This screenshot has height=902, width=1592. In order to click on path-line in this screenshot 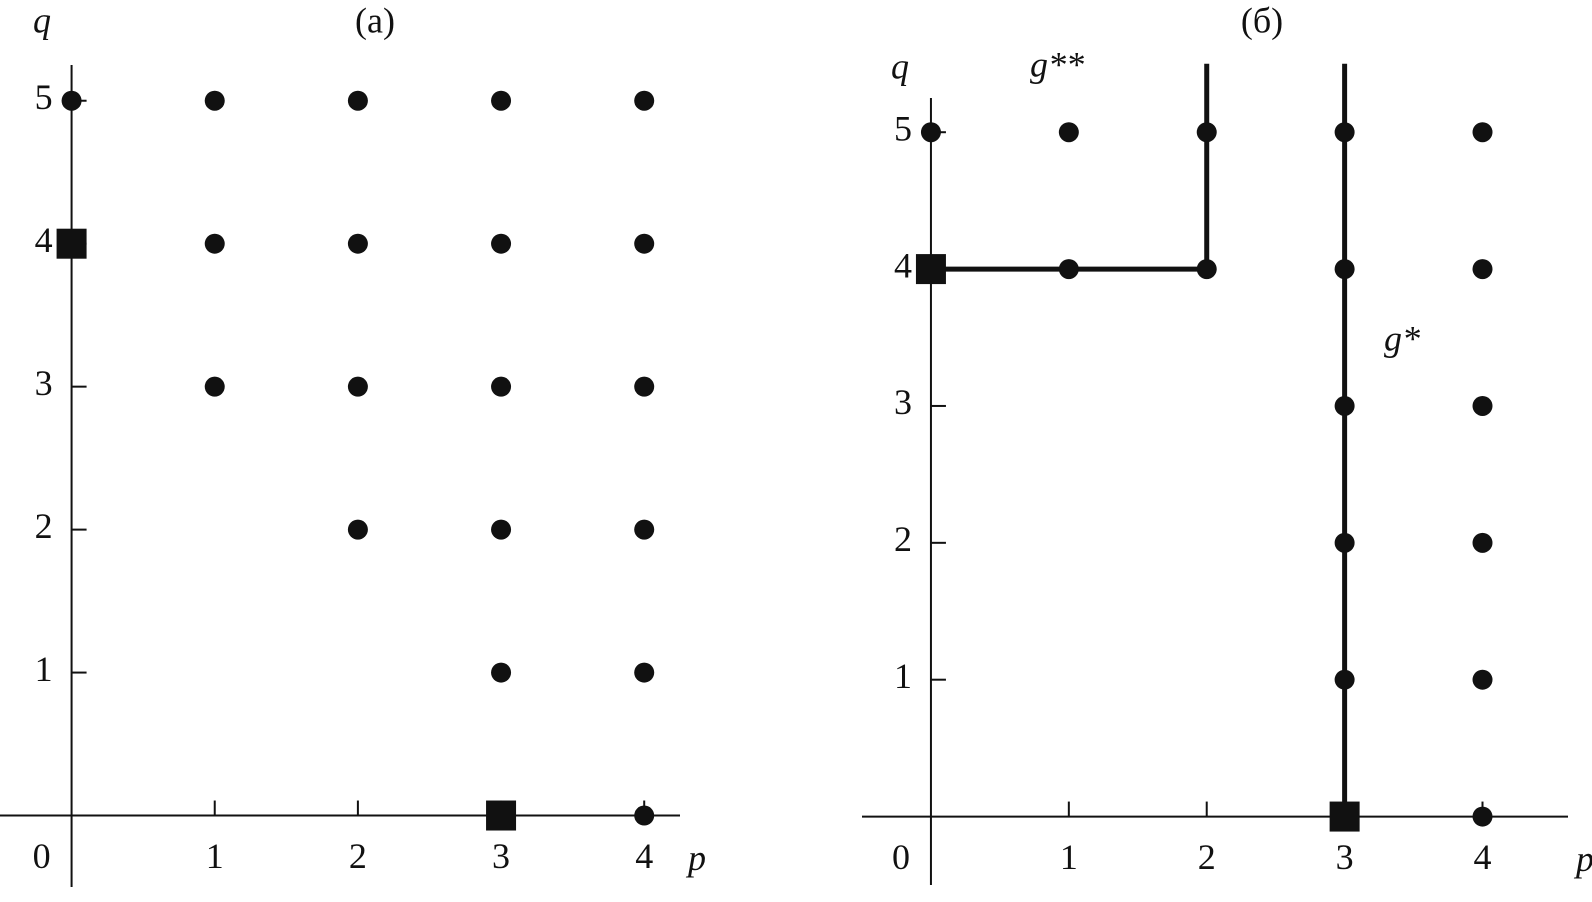, I will do `click(1070, 167)`.